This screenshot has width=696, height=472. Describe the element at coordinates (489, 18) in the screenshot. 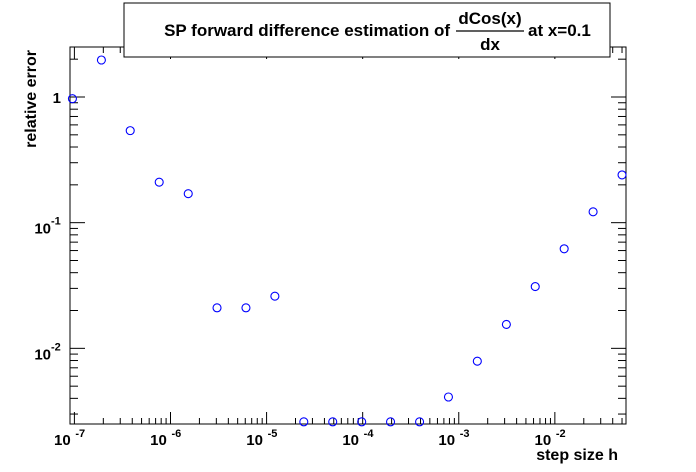

I see `title-fraction-numerator: dCos(x)` at that location.